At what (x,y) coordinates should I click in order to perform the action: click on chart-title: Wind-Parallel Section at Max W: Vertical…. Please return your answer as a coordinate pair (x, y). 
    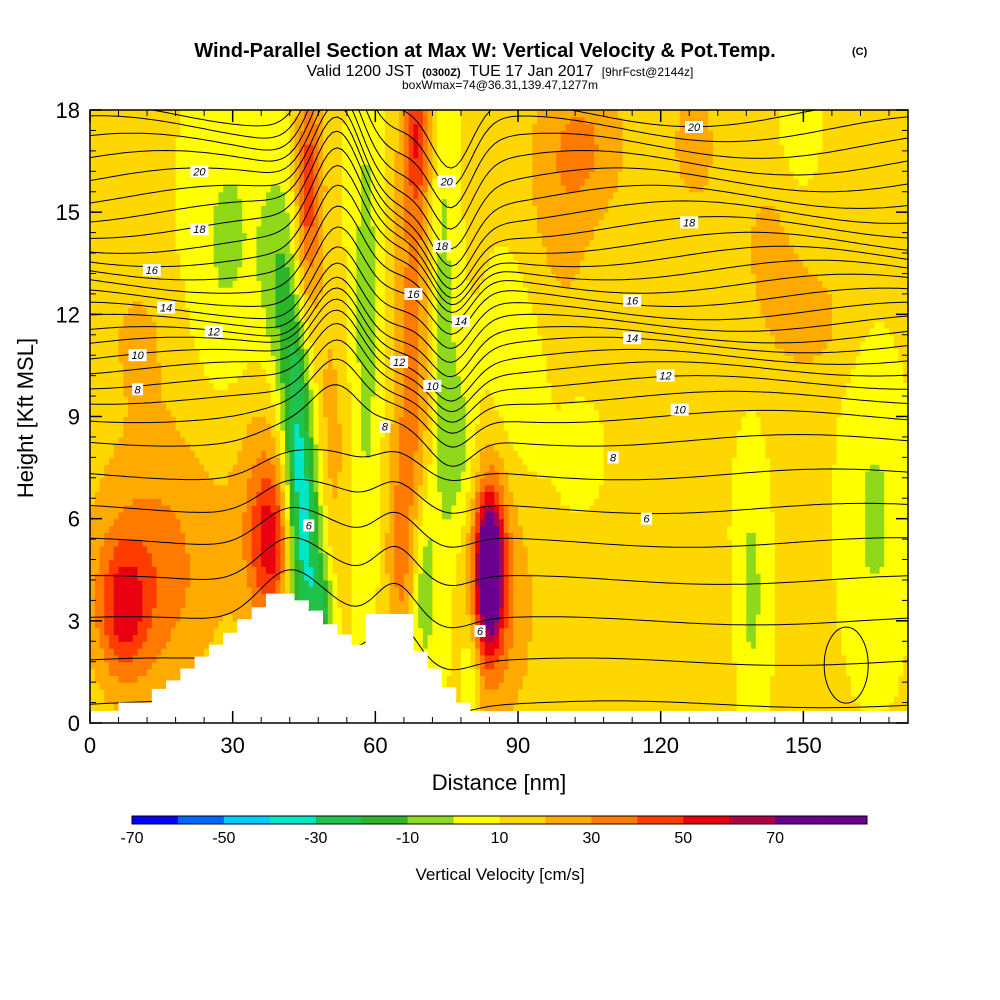
    Looking at the image, I should click on (484, 51).